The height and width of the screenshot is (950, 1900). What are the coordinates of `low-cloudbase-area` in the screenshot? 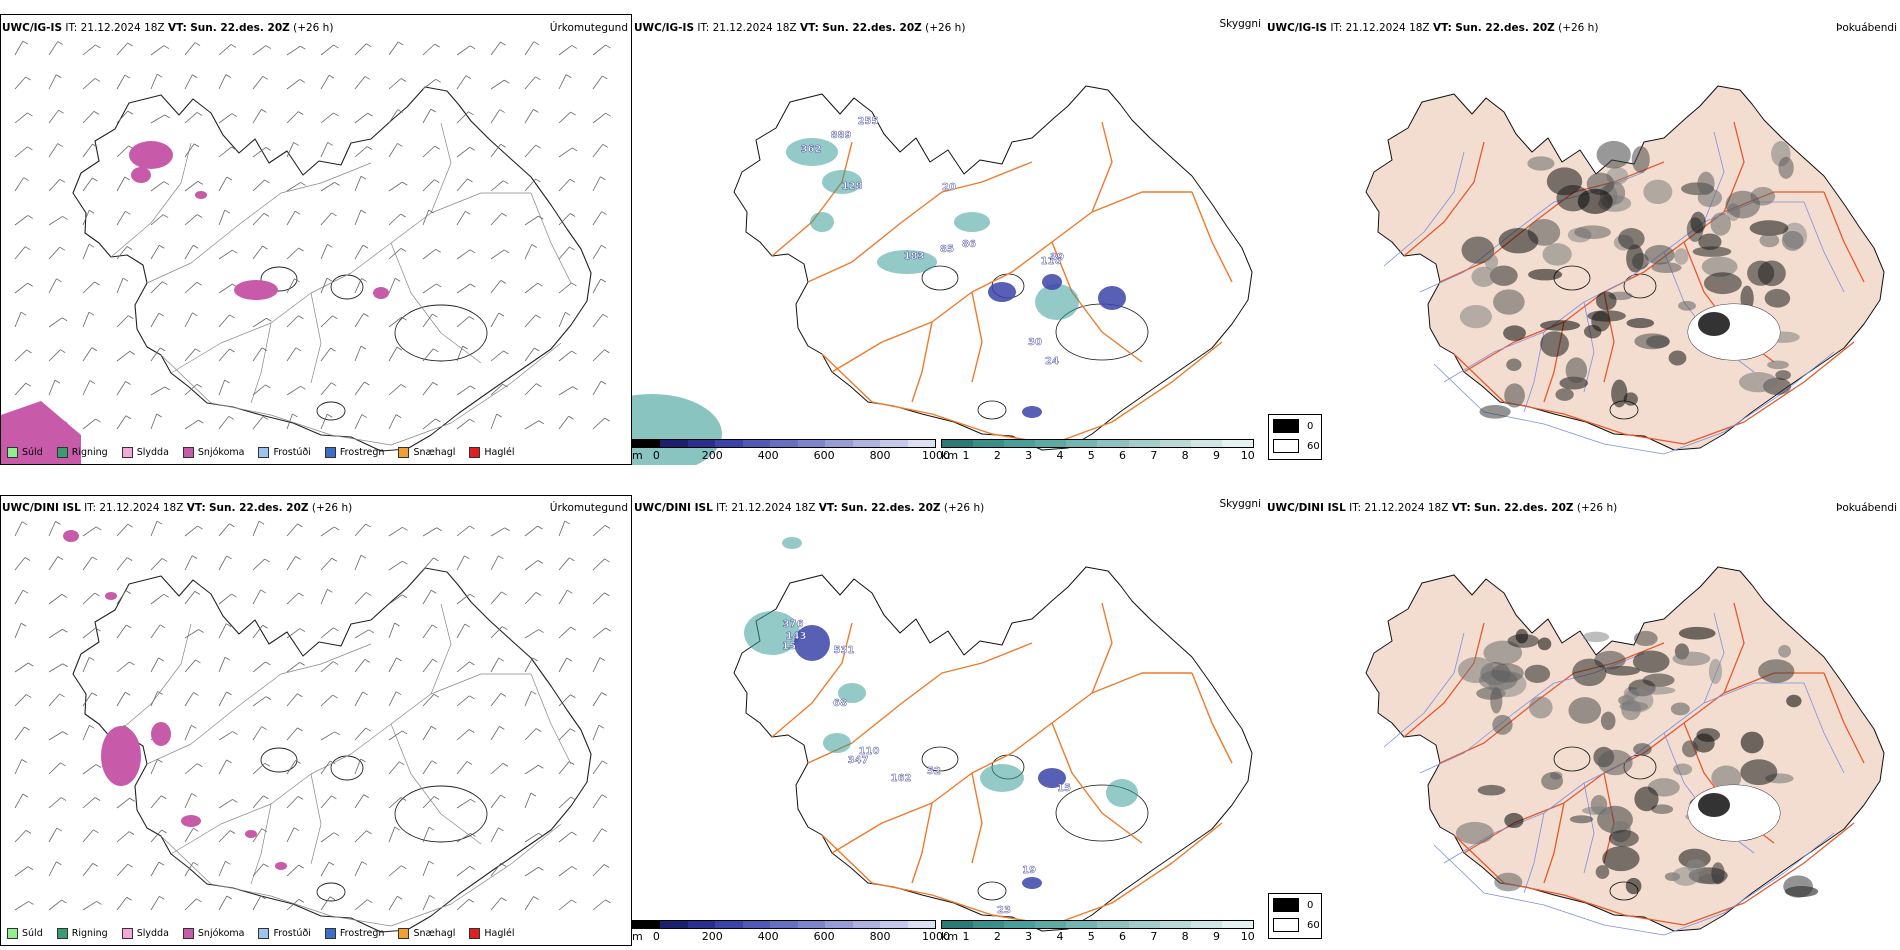 It's located at (1052, 282).